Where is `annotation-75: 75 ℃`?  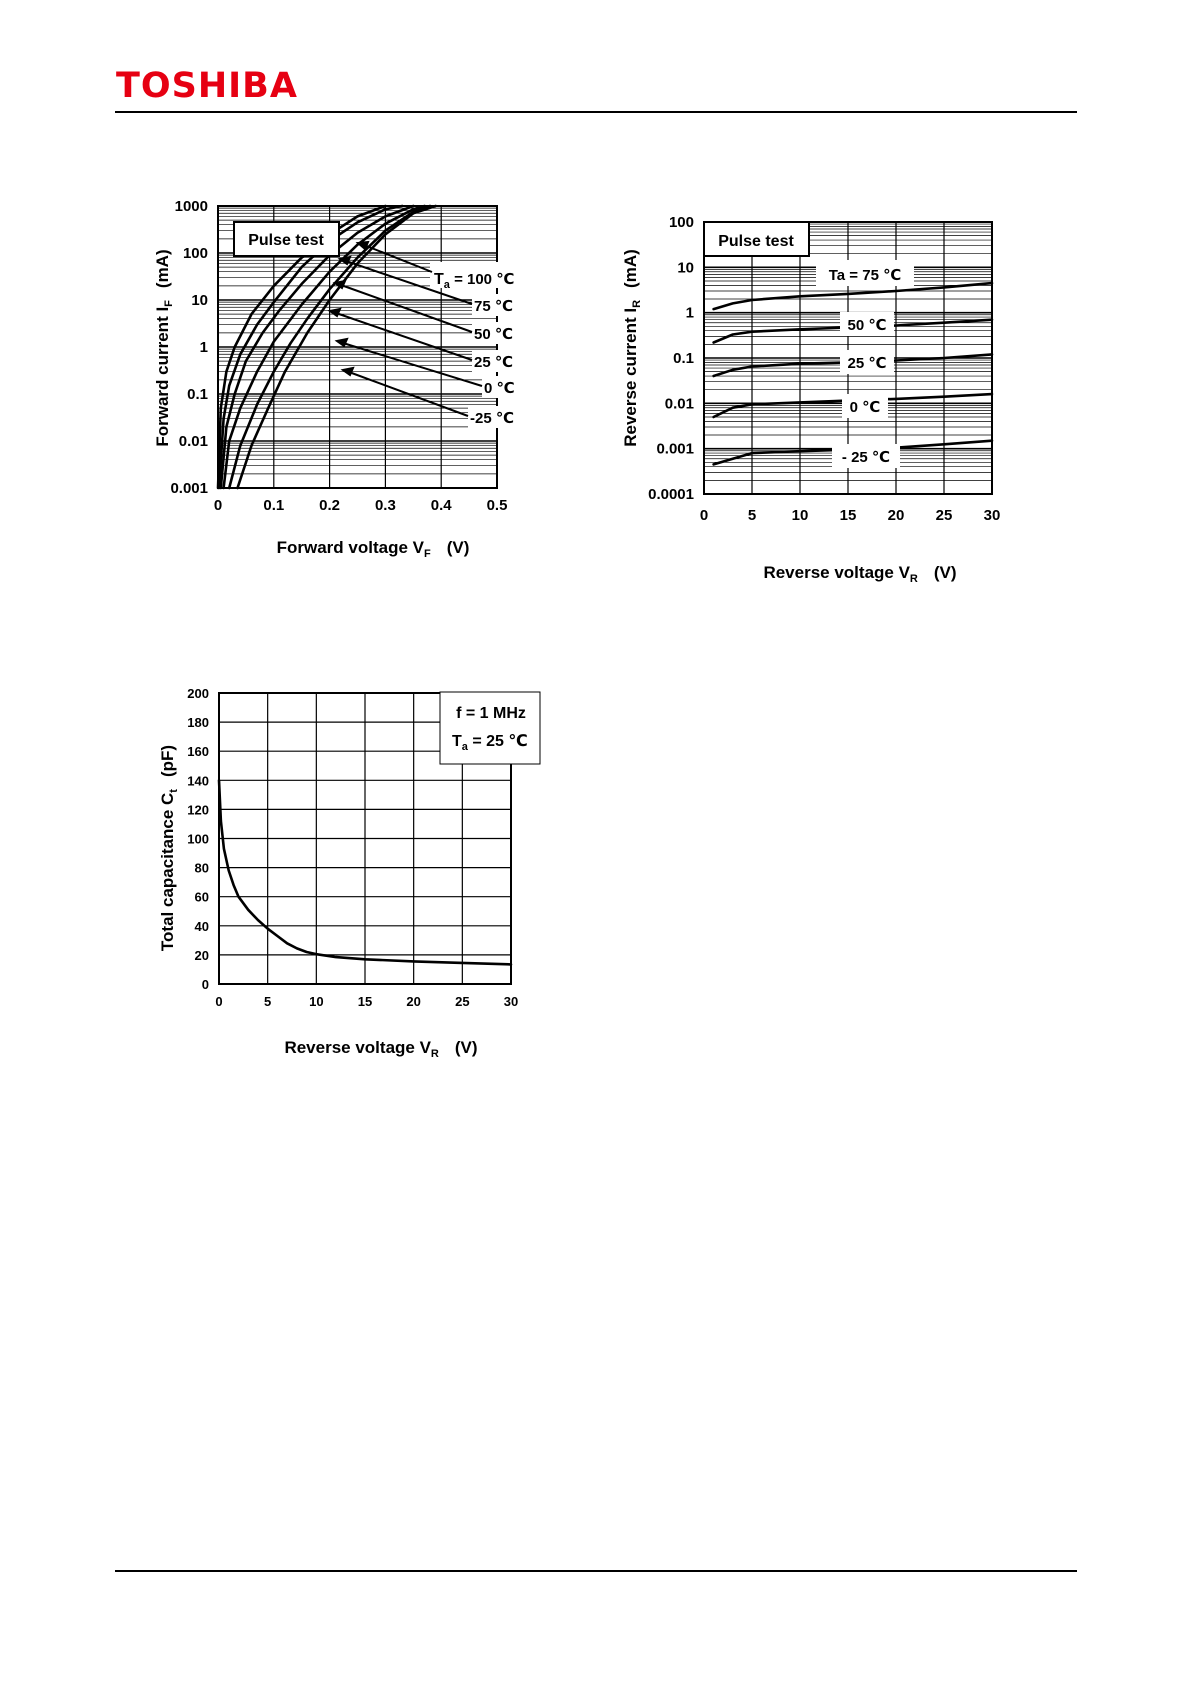
annotation-75: 75 ℃ is located at coordinates (493, 306).